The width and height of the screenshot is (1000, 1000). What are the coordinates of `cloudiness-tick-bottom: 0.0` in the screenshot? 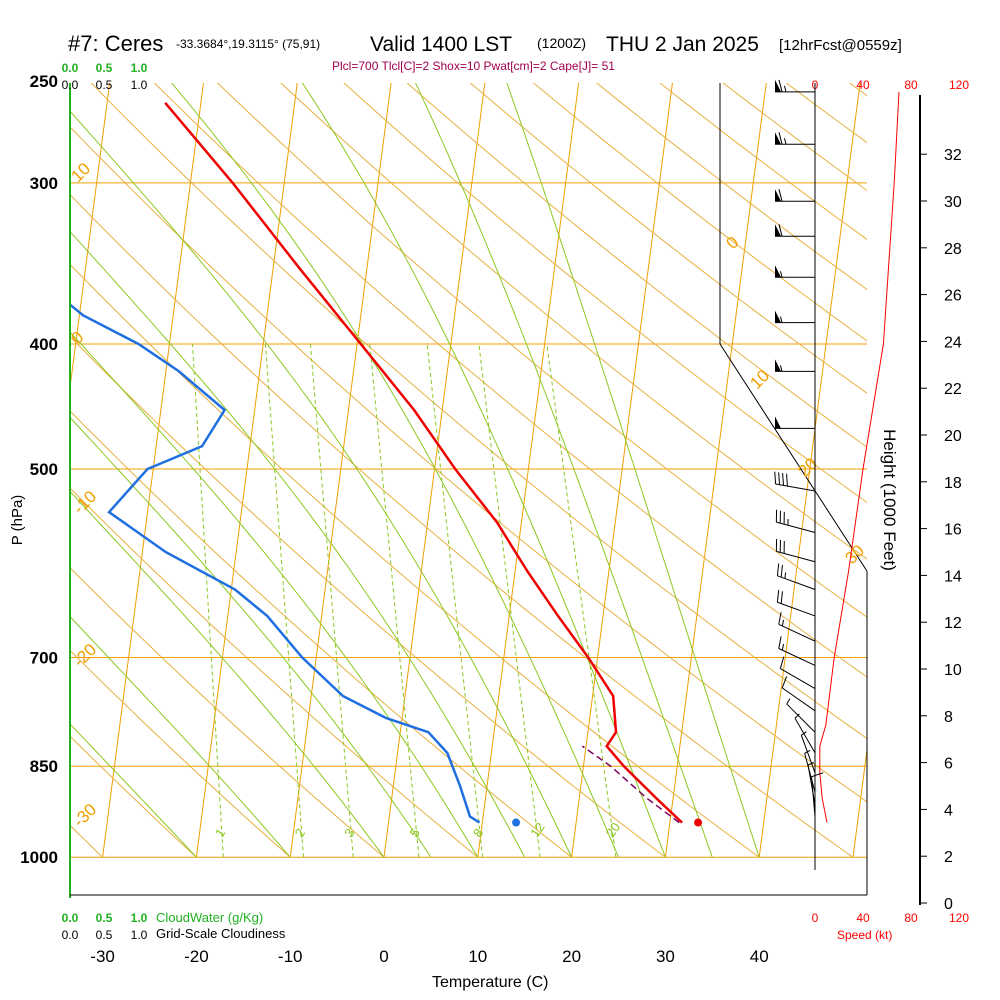 It's located at (70, 935).